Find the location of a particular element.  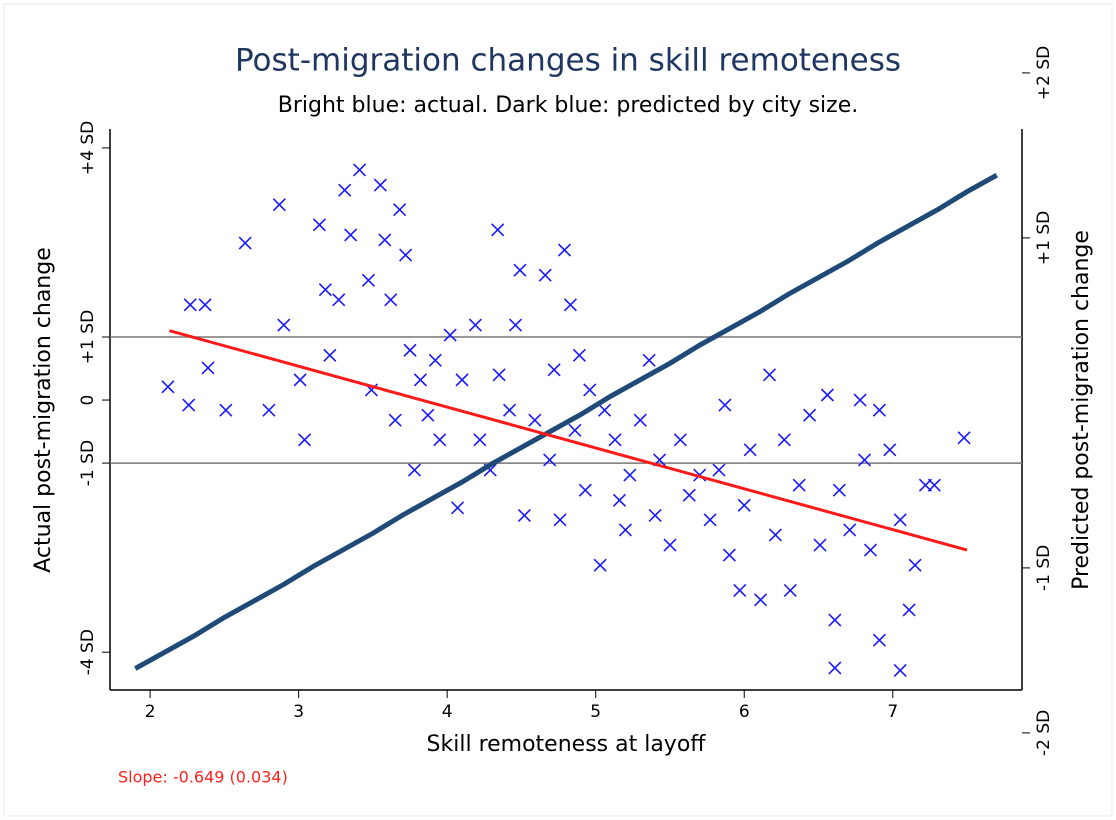

annotation: Slope: -0.649 (0.034) is located at coordinates (203, 777).